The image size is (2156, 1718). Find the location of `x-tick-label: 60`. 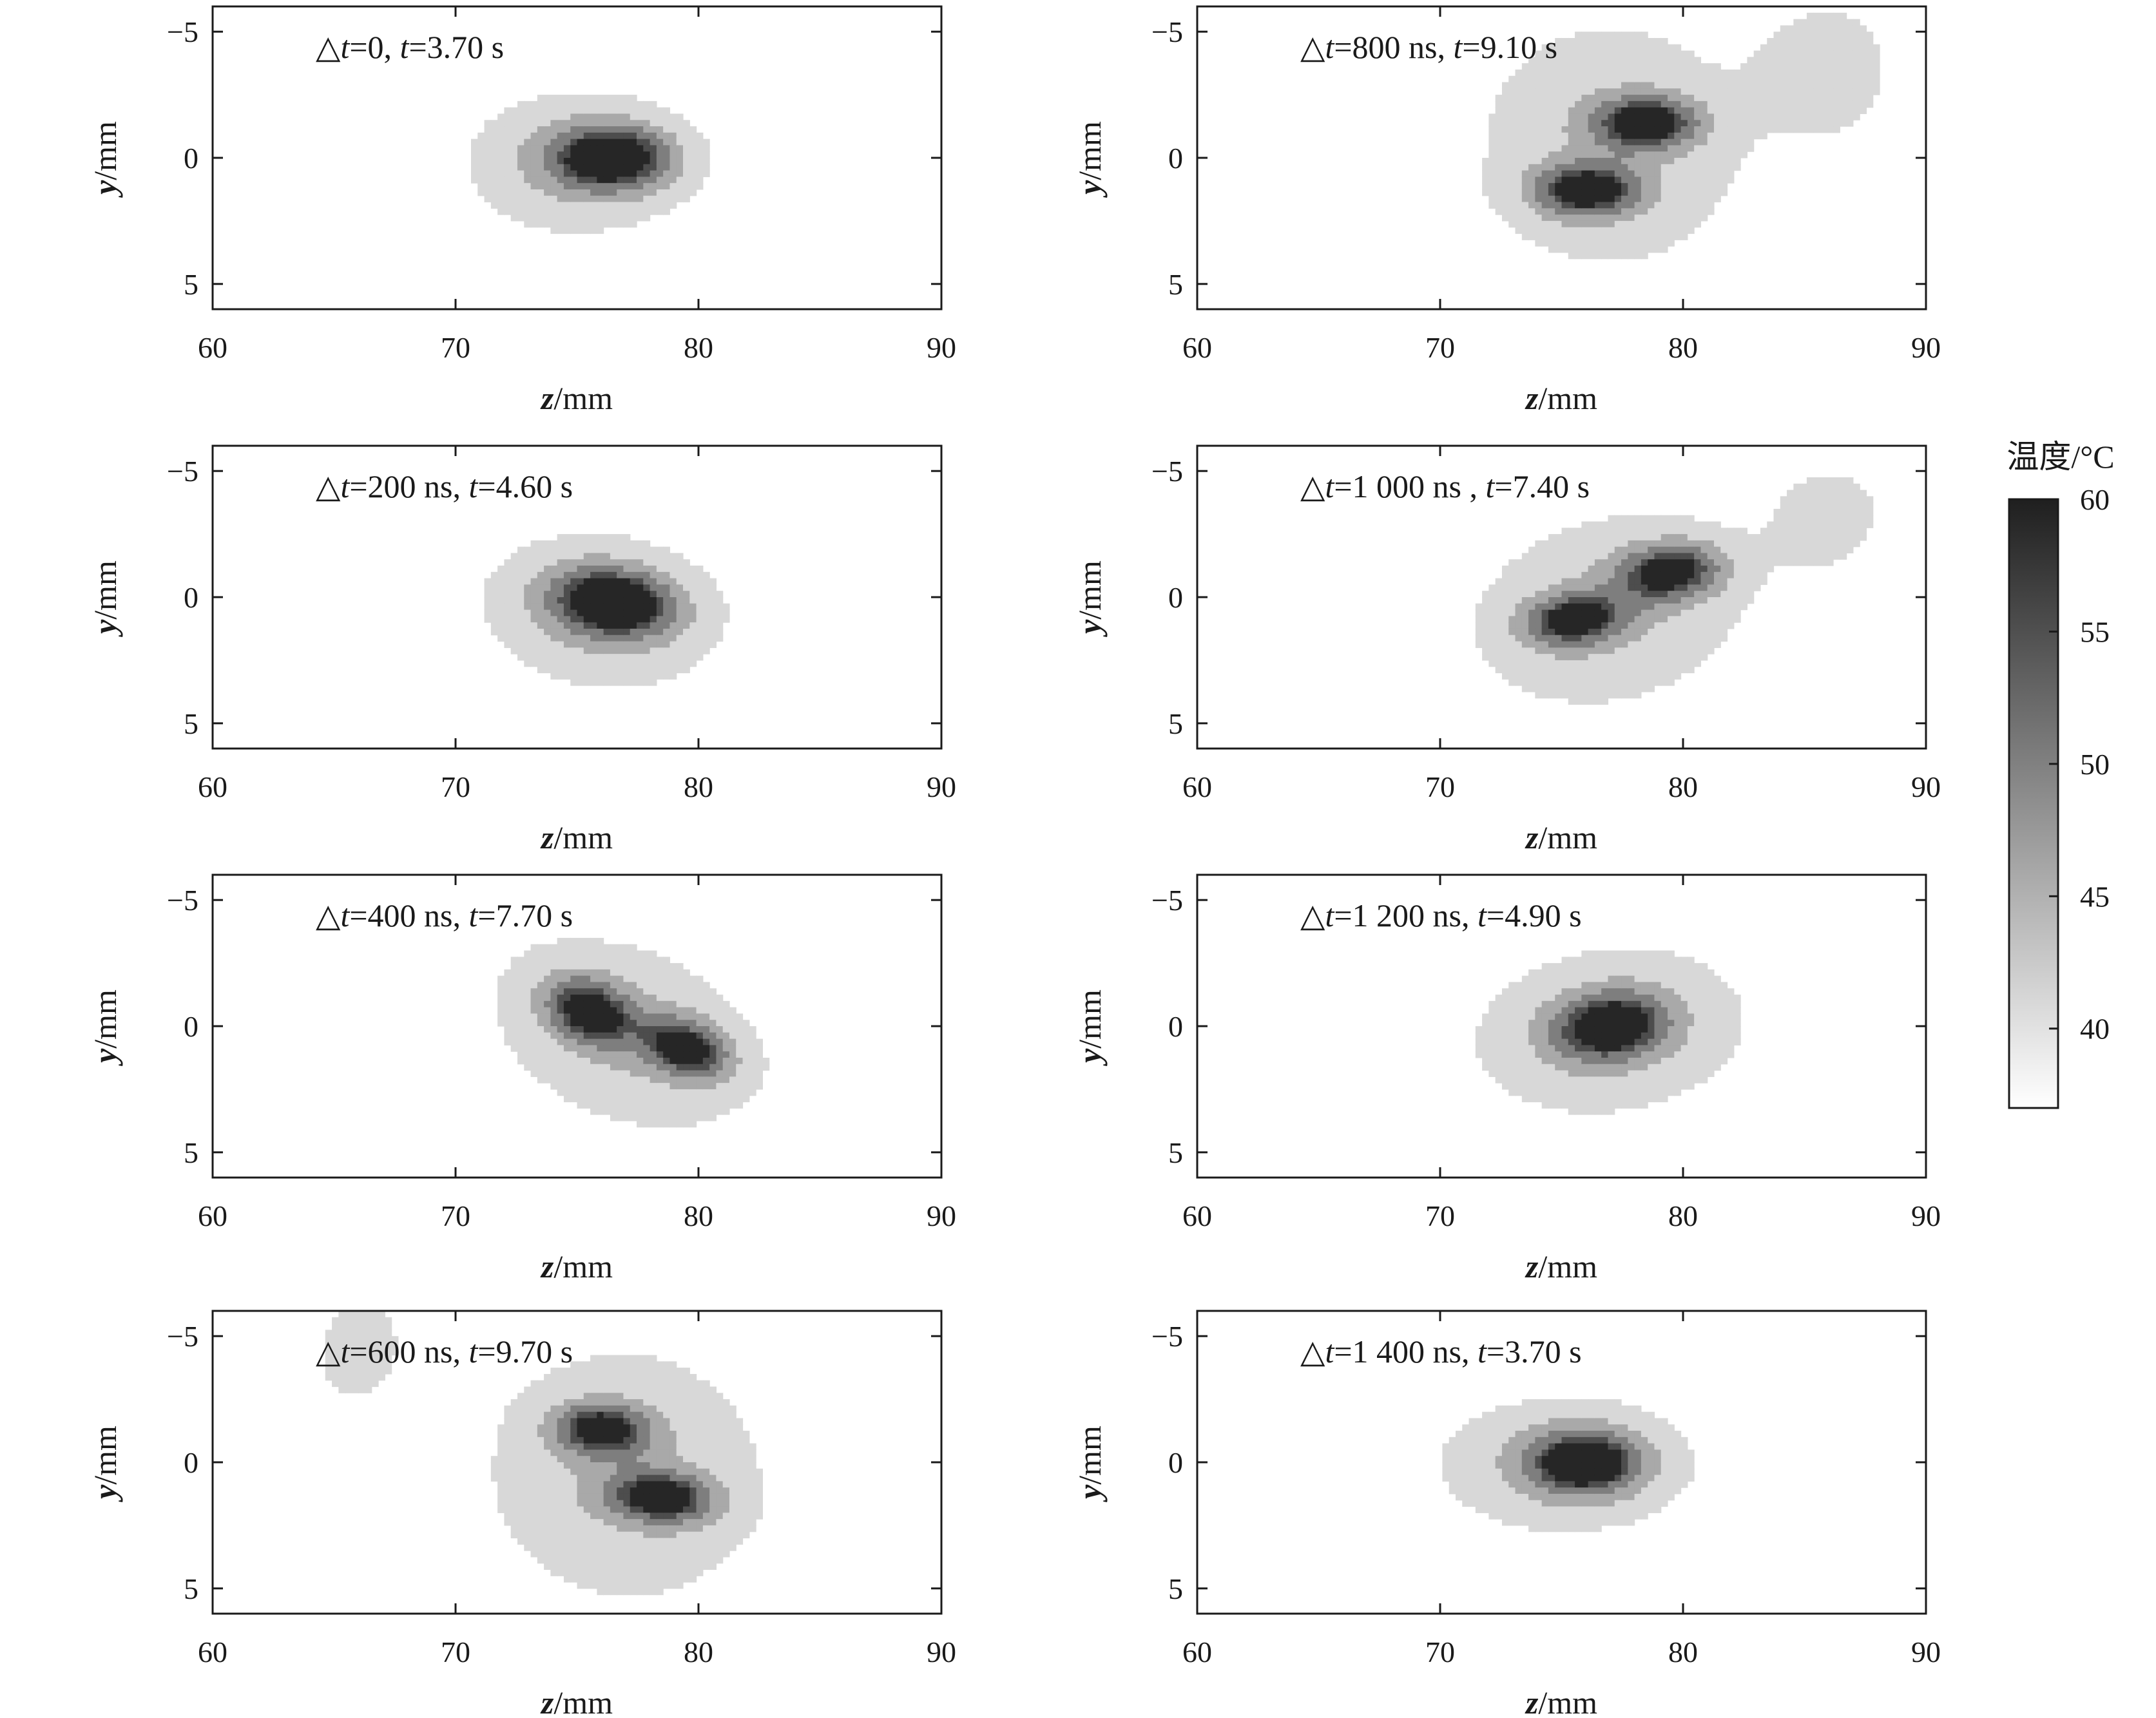

x-tick-label: 60 is located at coordinates (212, 347).